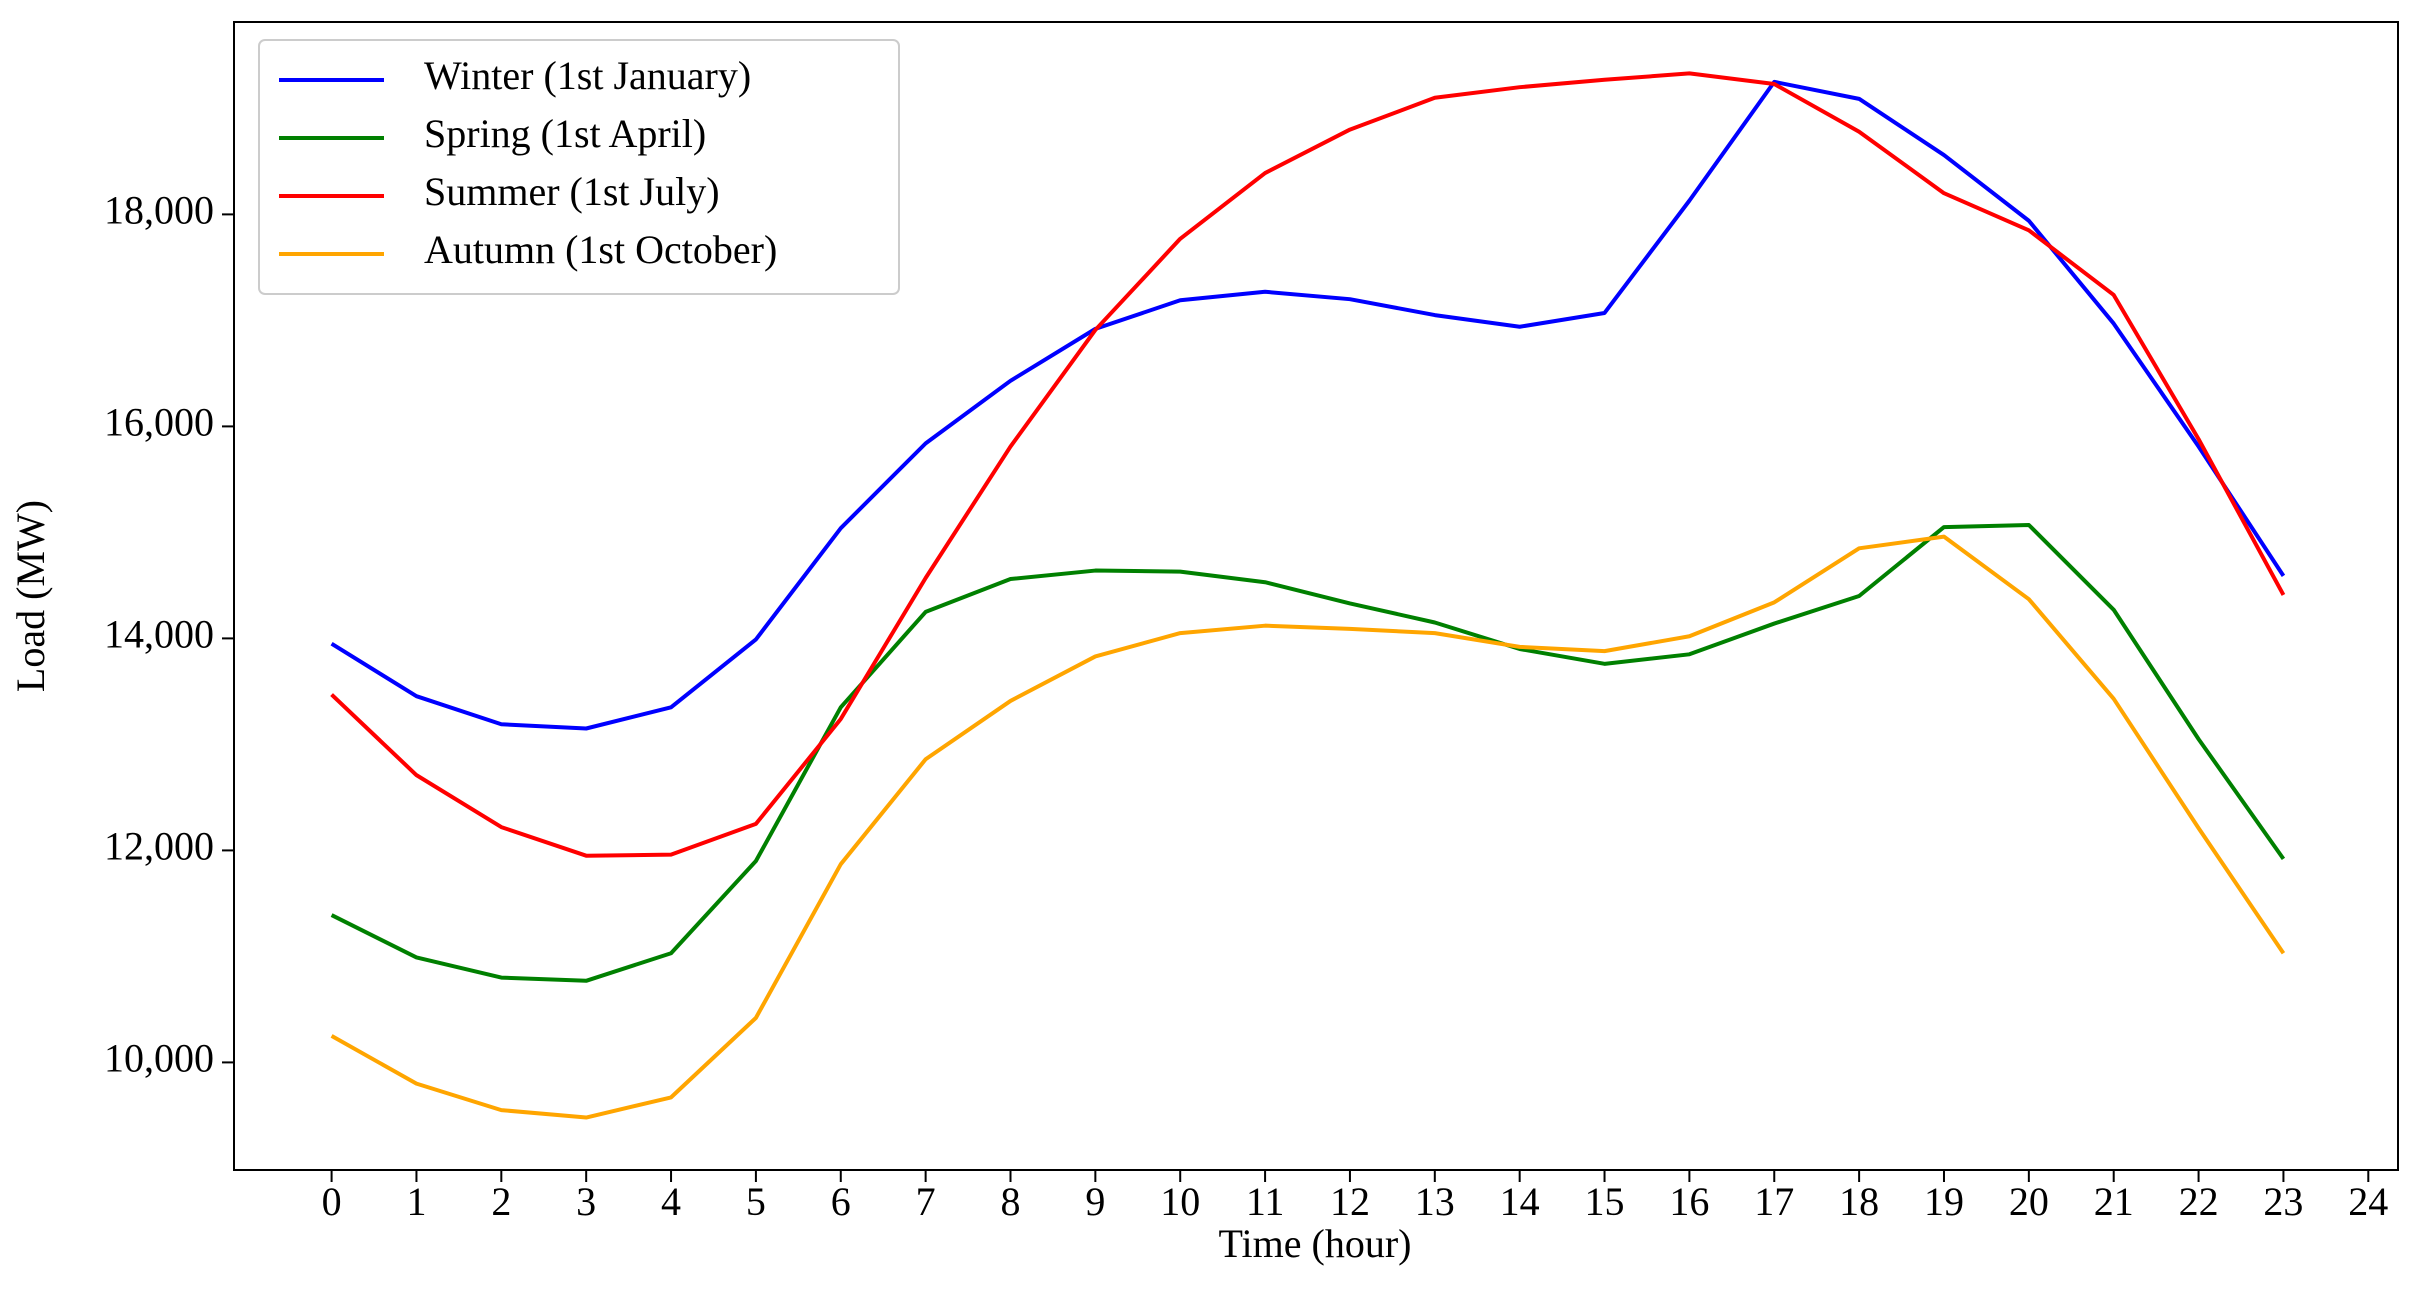  I want to click on x-tick-label: 19, so click(1944, 1201).